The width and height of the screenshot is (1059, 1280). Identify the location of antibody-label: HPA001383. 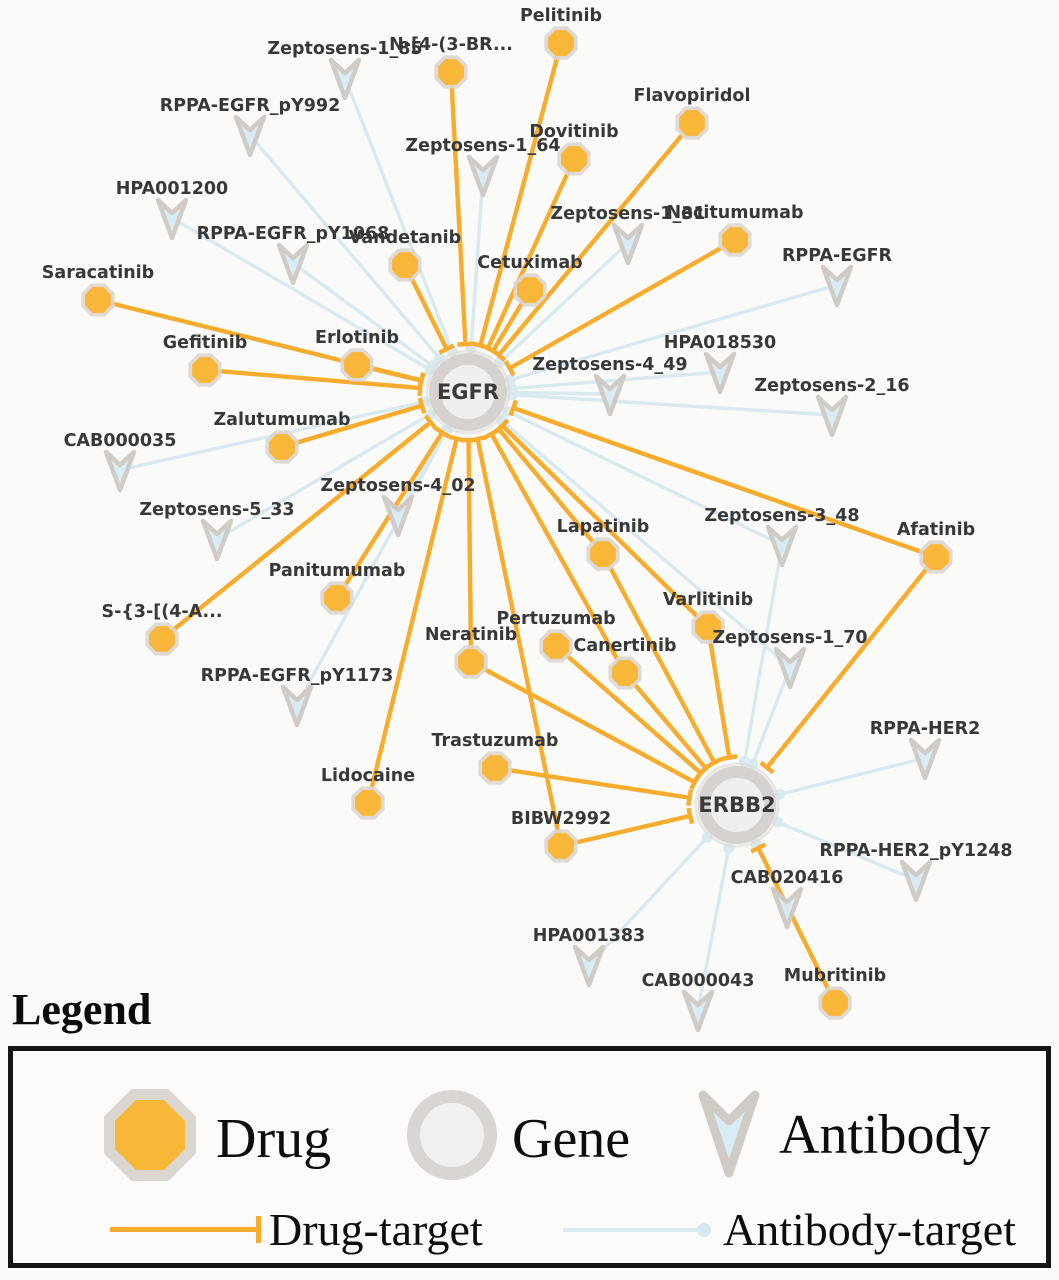
(589, 936).